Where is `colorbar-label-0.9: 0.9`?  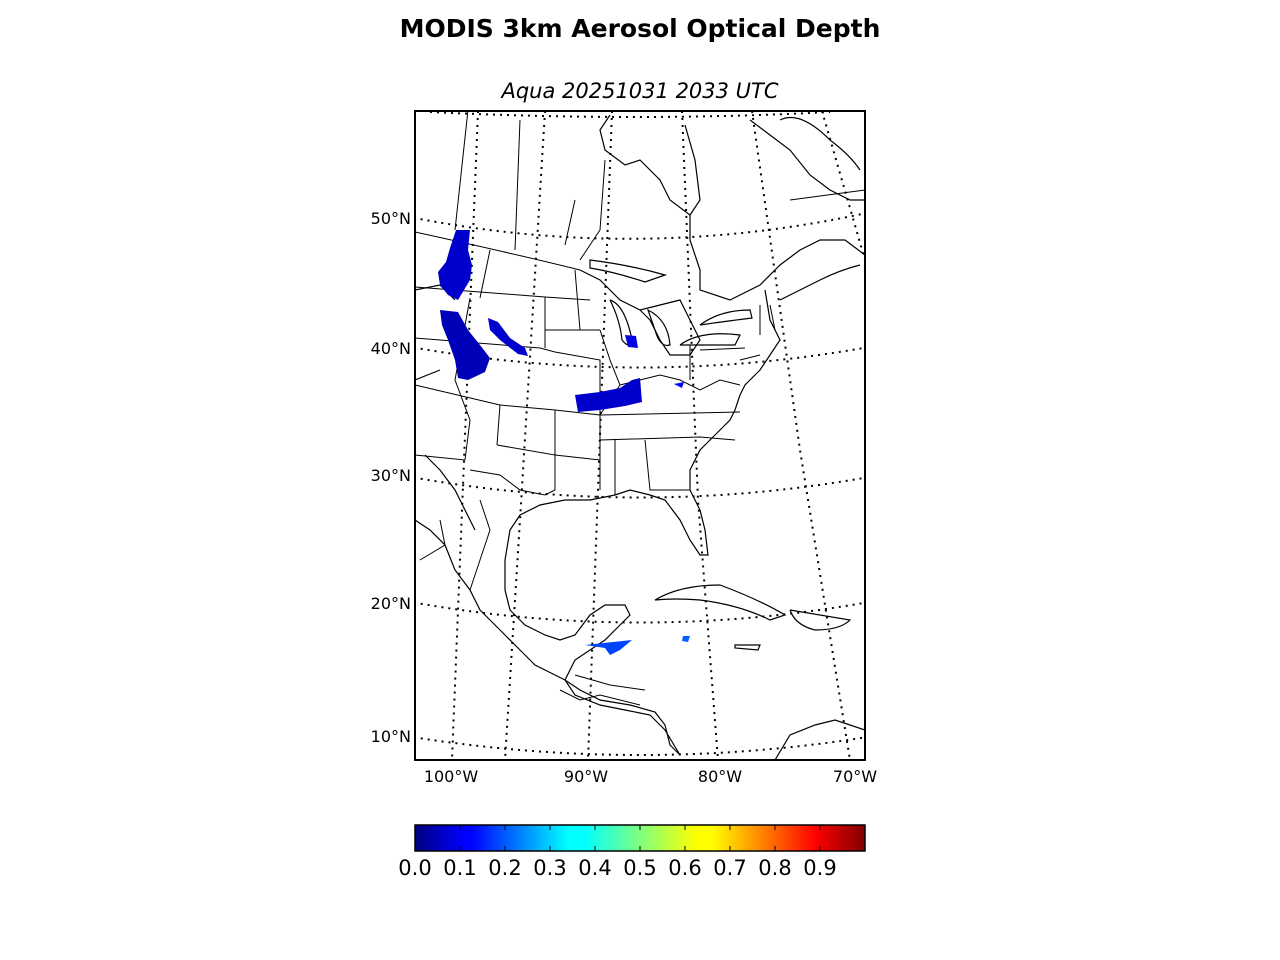 colorbar-label-0.9: 0.9 is located at coordinates (820, 868).